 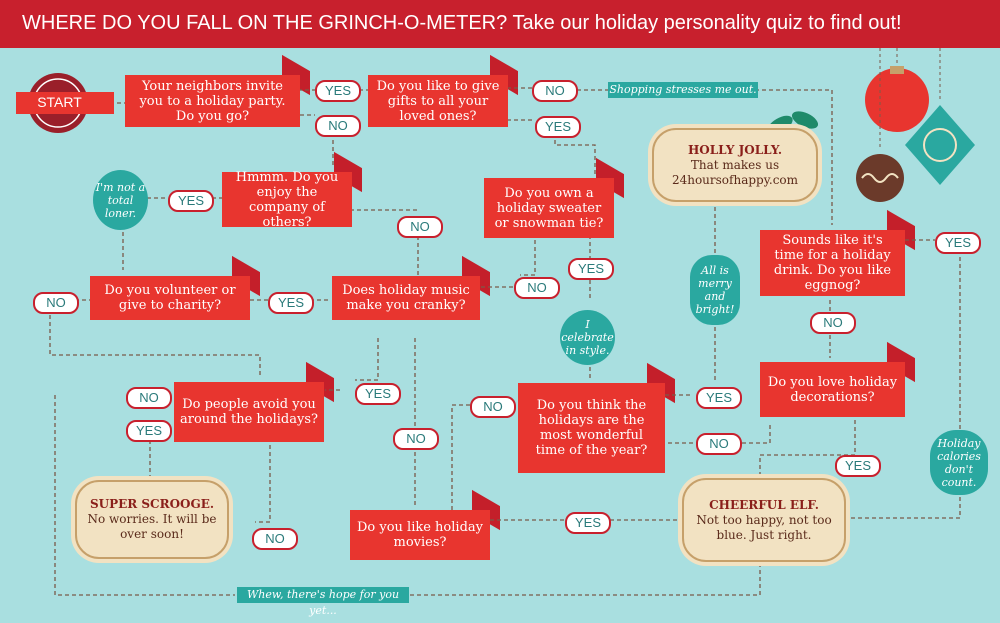 What do you see at coordinates (915, 125) in the screenshot?
I see `ornament-decorations` at bounding box center [915, 125].